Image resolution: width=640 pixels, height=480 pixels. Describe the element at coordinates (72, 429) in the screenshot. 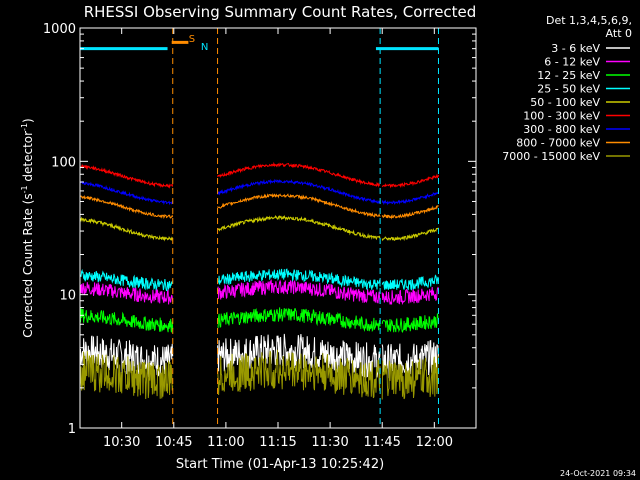

I see `y-tick-label: 1` at that location.